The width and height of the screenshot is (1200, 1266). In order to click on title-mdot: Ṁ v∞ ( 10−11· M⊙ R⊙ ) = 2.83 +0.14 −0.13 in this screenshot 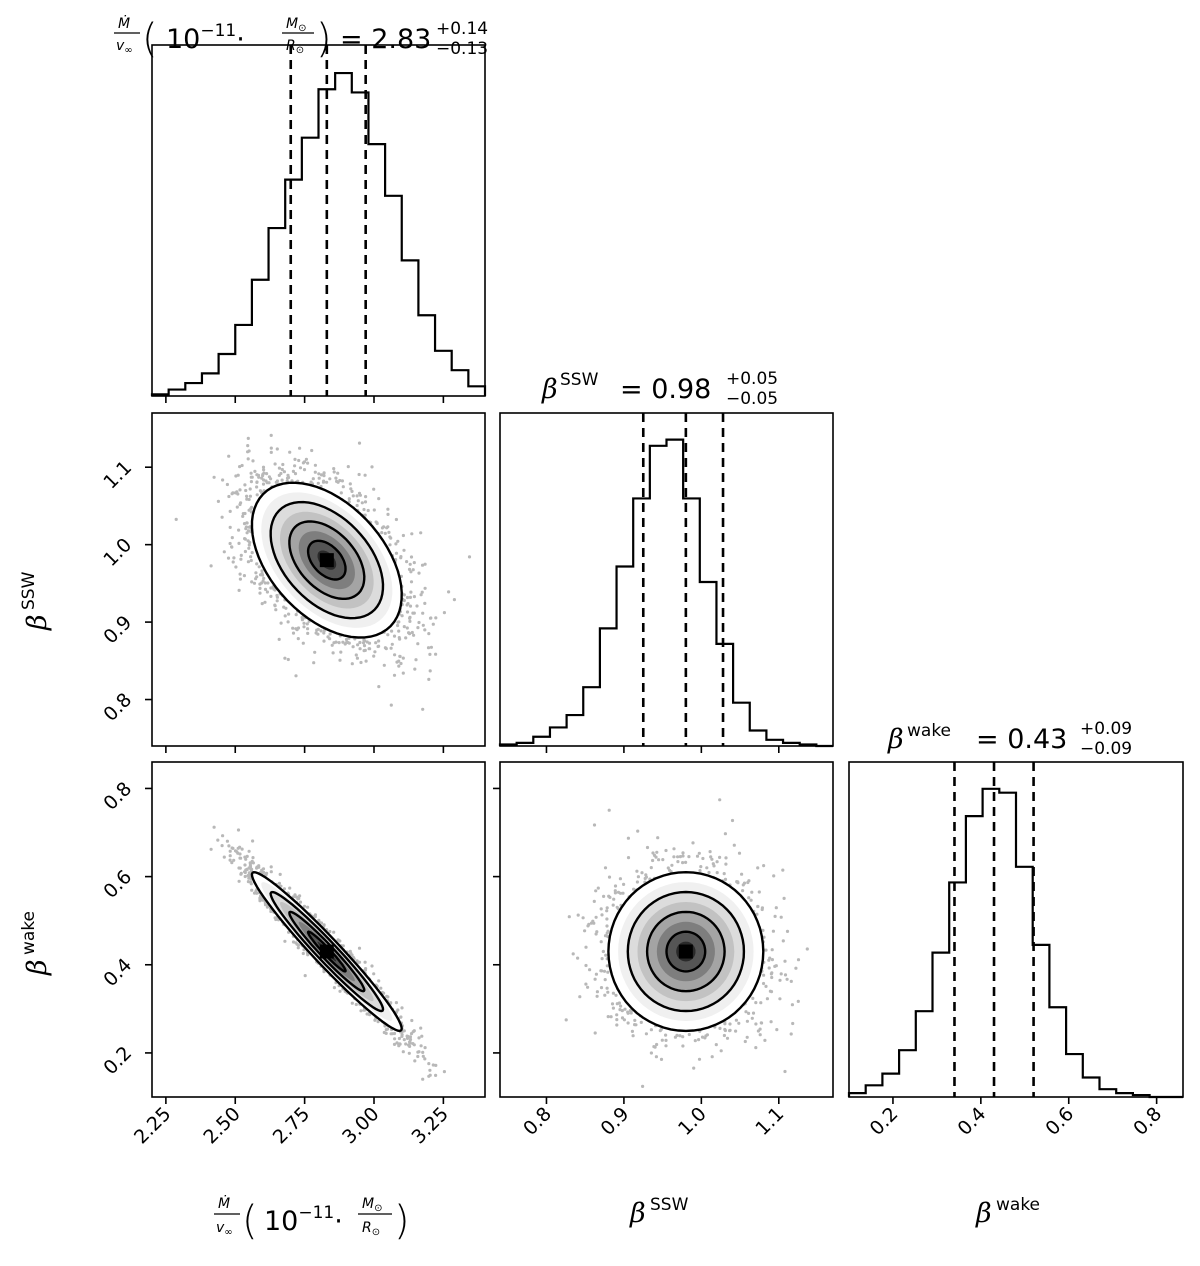, I will do `click(301, 38)`.